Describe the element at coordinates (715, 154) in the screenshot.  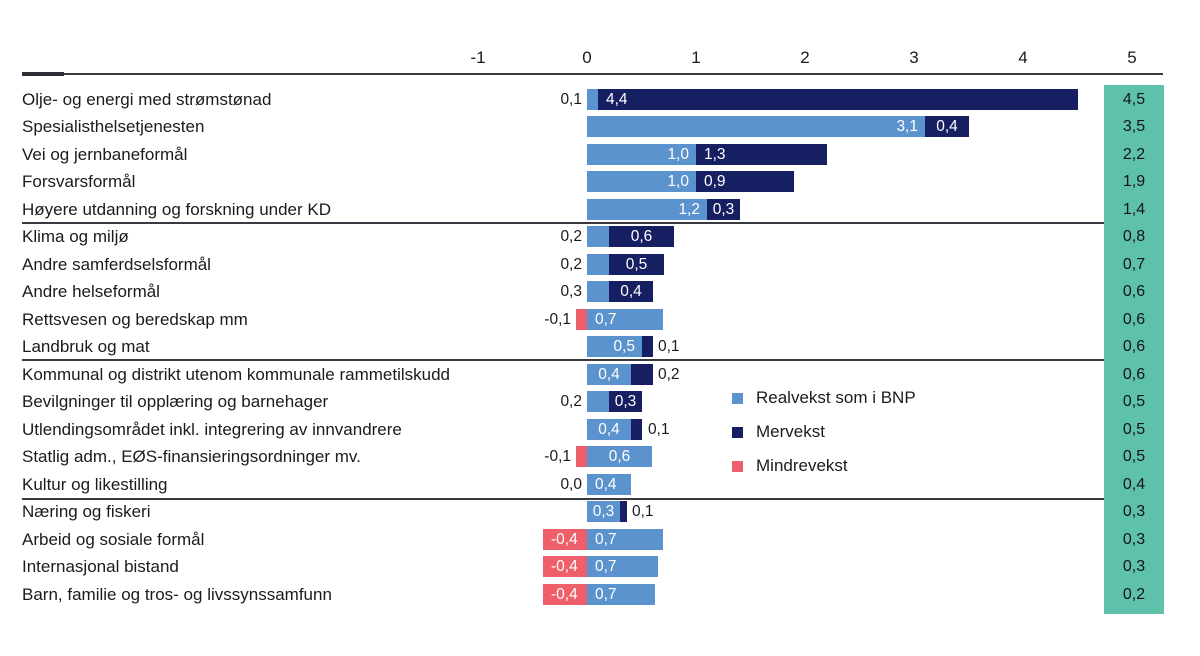
I see `bar-value-label: 1,3` at that location.